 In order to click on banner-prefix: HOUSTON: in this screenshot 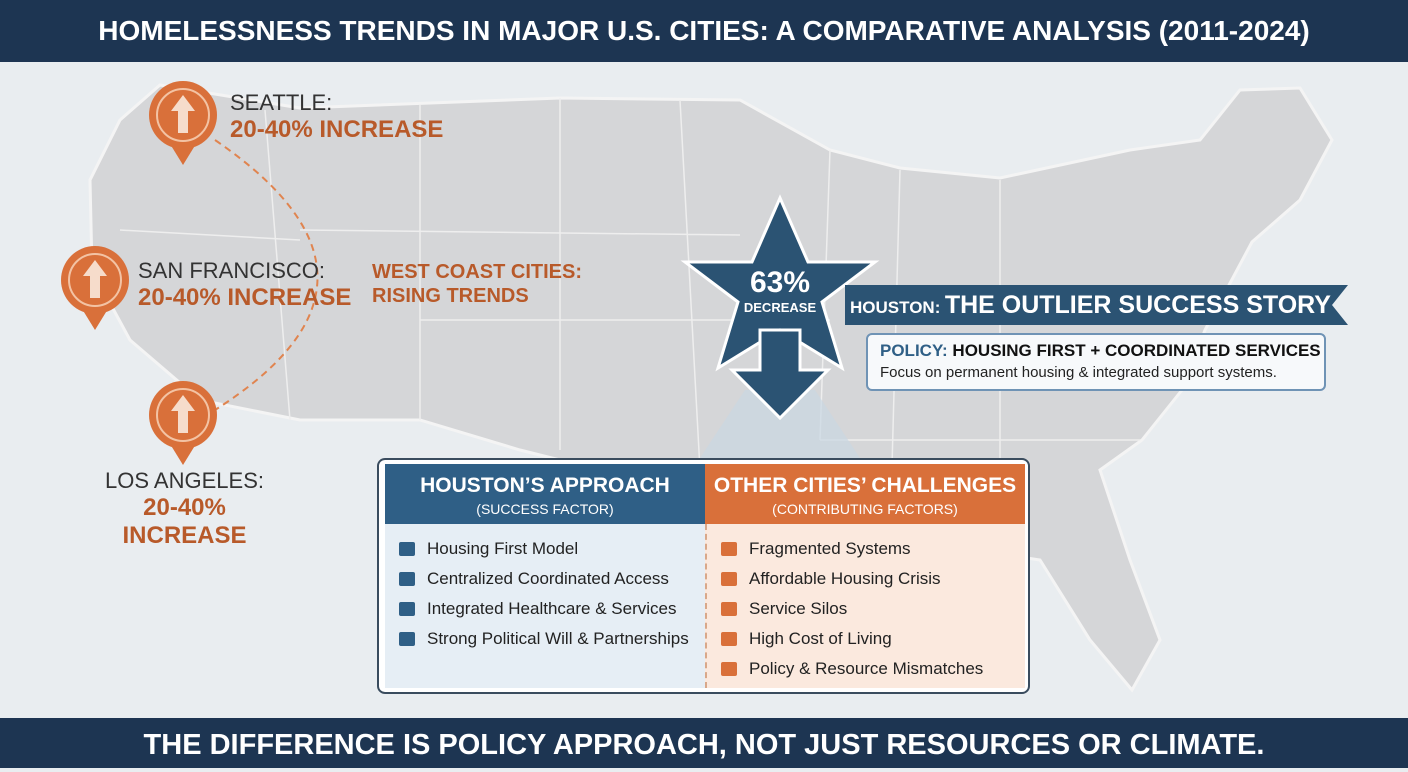, I will do `click(895, 307)`.